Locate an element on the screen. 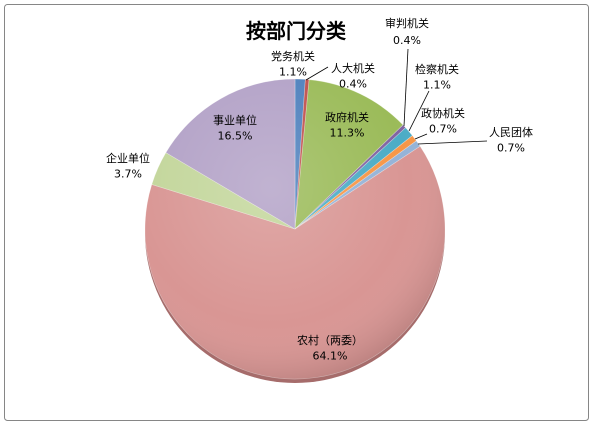 Image resolution: width=593 pixels, height=426 pixels. category-label-1: 党务机关 is located at coordinates (293, 56).